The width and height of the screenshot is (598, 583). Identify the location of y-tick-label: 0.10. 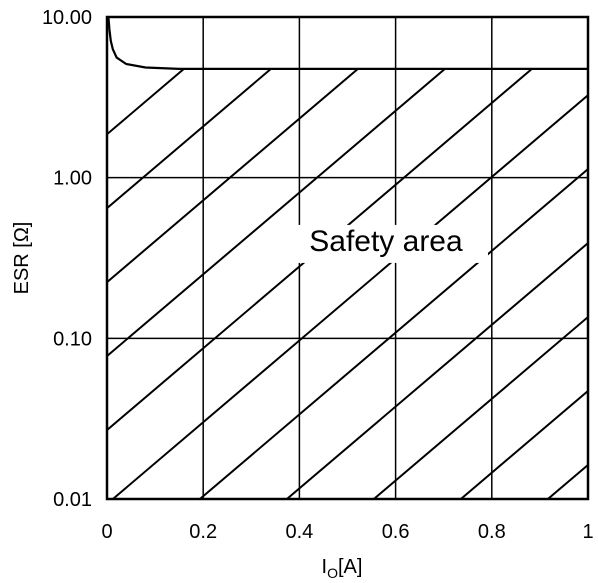
(72, 339).